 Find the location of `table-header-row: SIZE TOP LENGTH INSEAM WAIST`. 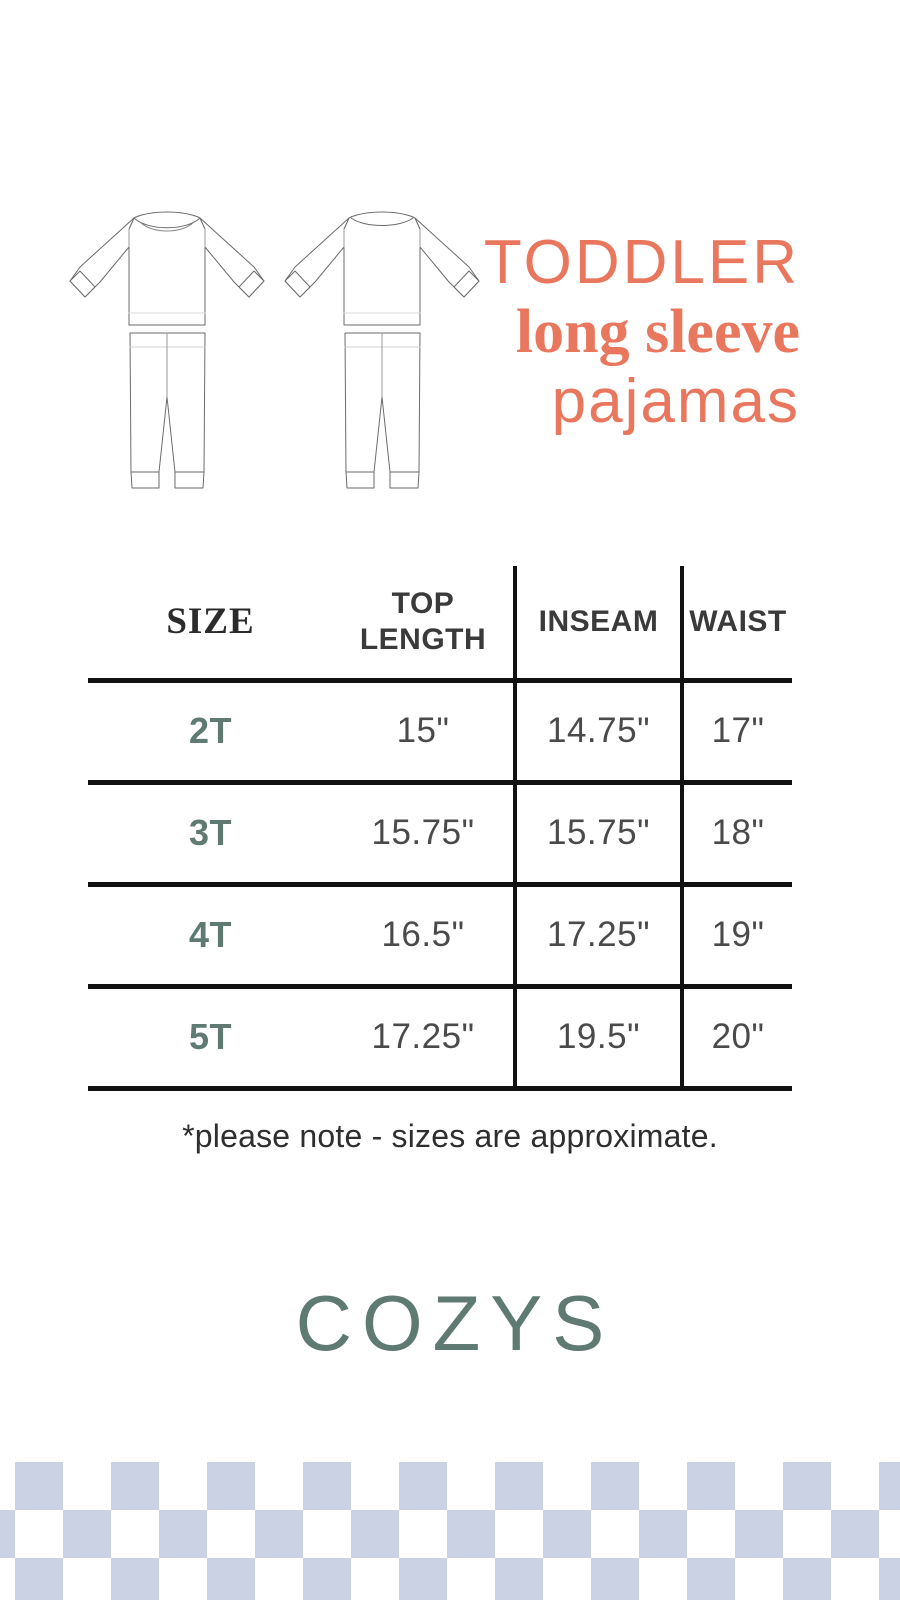

table-header-row: SIZE TOP LENGTH INSEAM WAIST is located at coordinates (440, 623).